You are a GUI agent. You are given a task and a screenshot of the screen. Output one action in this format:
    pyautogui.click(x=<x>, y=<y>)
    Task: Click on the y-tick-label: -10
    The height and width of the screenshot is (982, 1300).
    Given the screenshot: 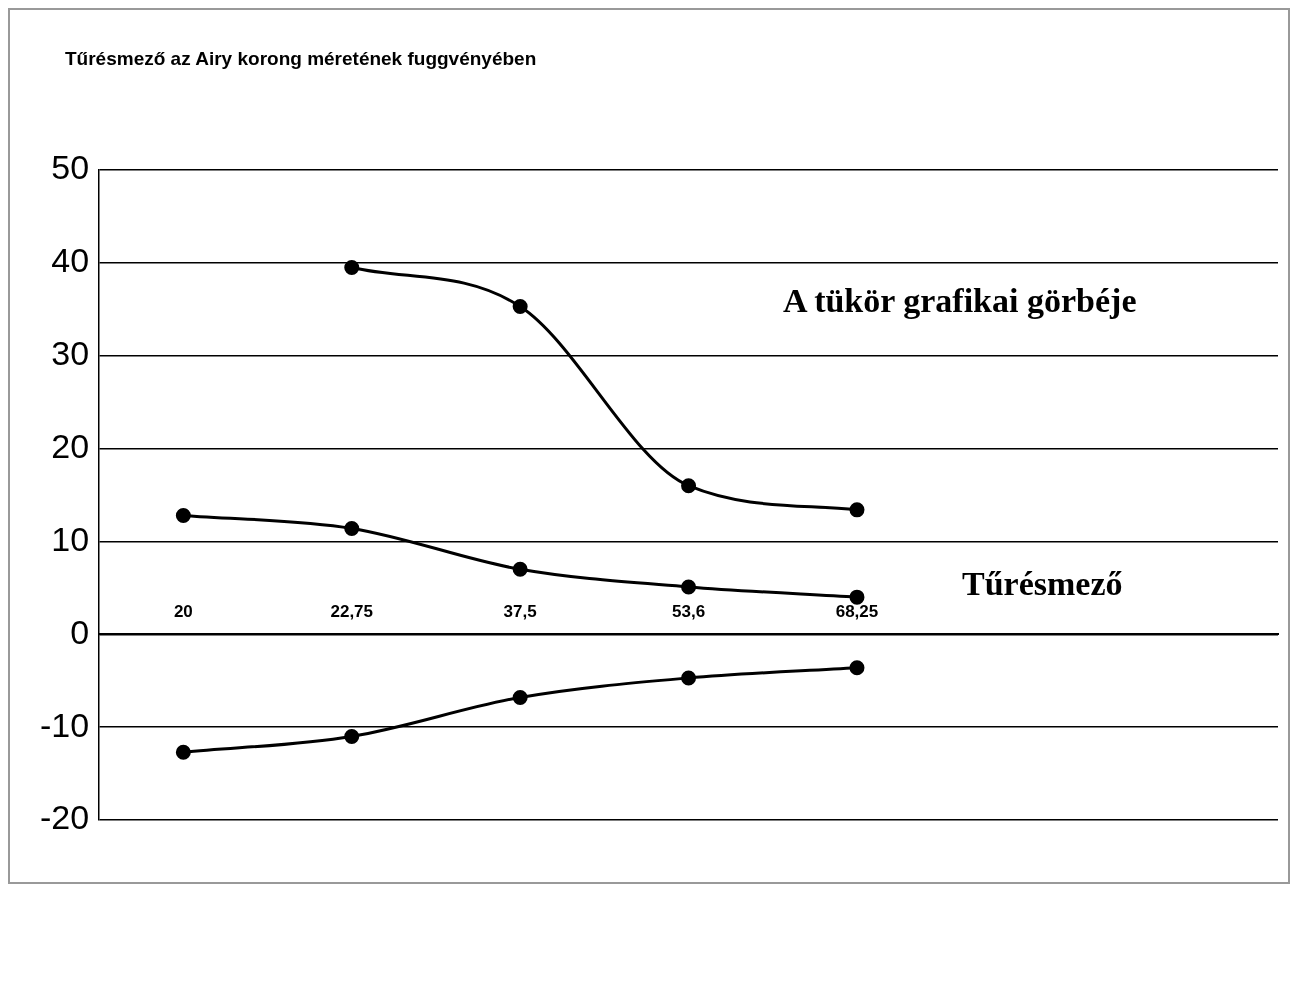 What is the action you would take?
    pyautogui.click(x=65, y=724)
    